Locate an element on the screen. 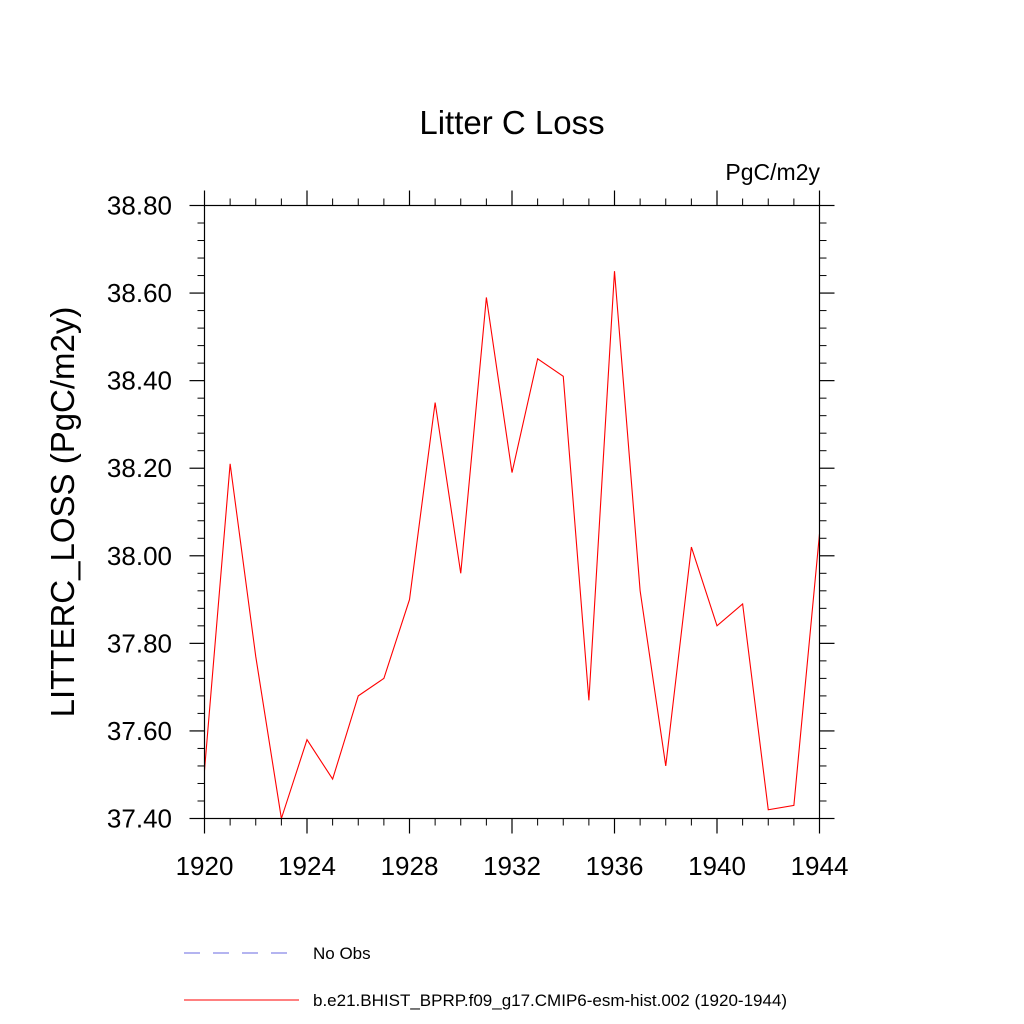  y-tick-label: 37.60 is located at coordinates (139, 731).